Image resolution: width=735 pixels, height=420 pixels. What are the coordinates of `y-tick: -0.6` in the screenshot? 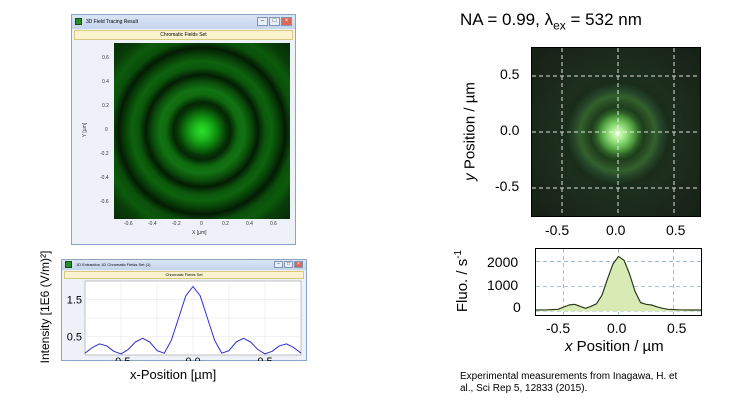 It's located at (104, 202).